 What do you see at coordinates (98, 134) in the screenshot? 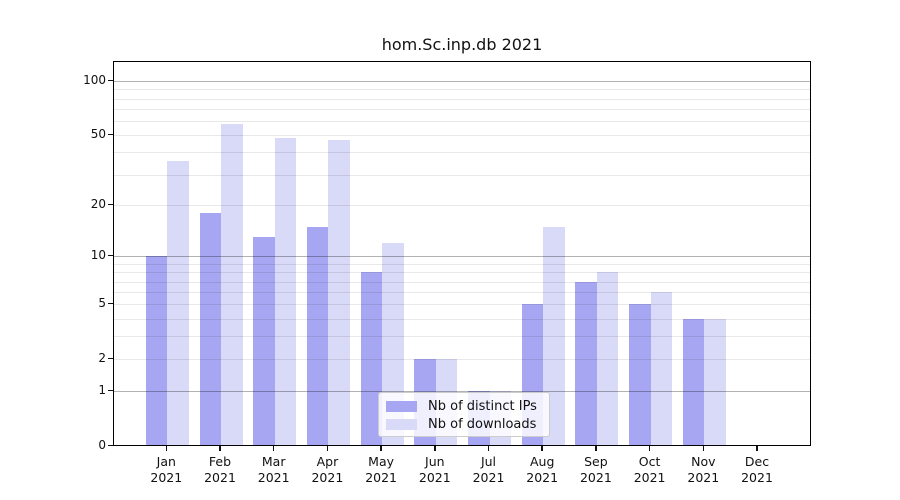
I see `y-tick-label: 50` at bounding box center [98, 134].